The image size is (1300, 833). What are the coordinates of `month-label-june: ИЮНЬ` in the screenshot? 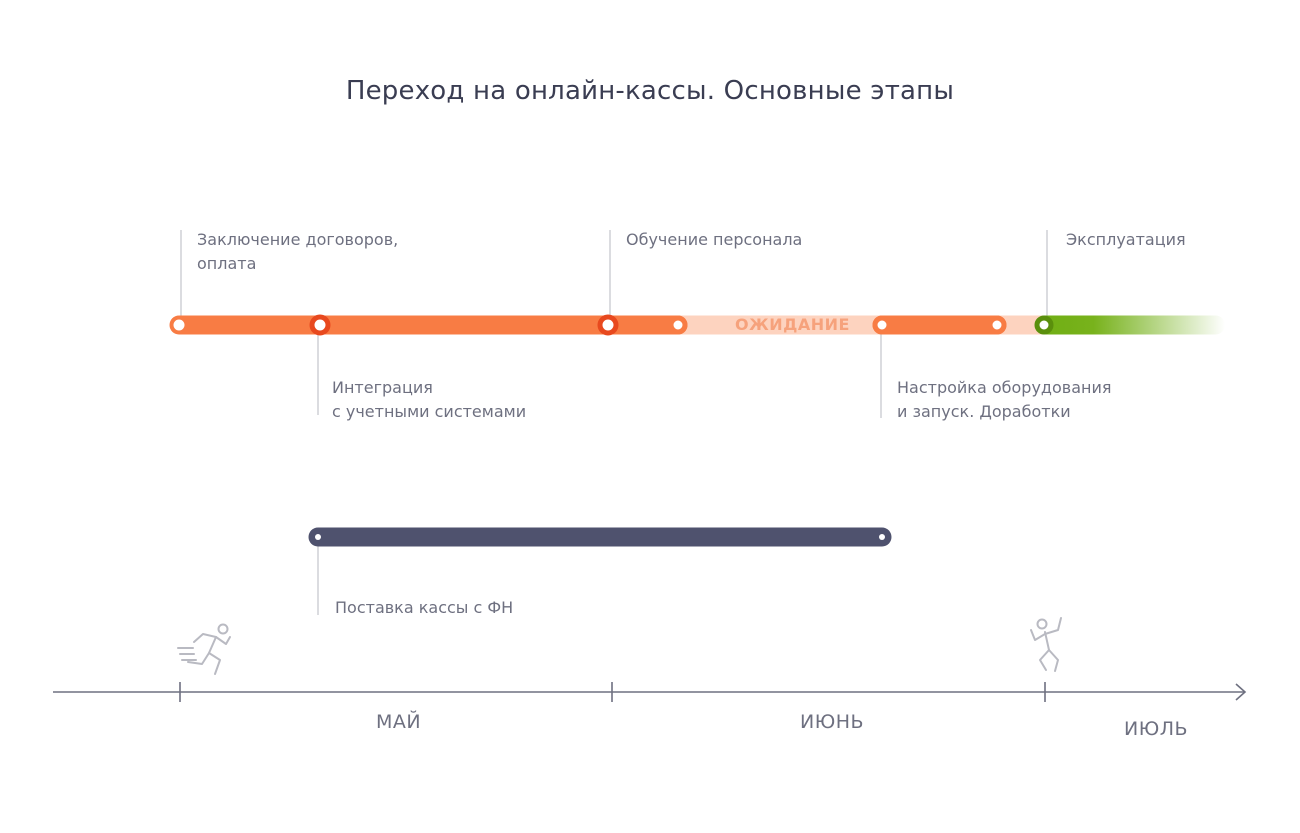 It's located at (832, 722).